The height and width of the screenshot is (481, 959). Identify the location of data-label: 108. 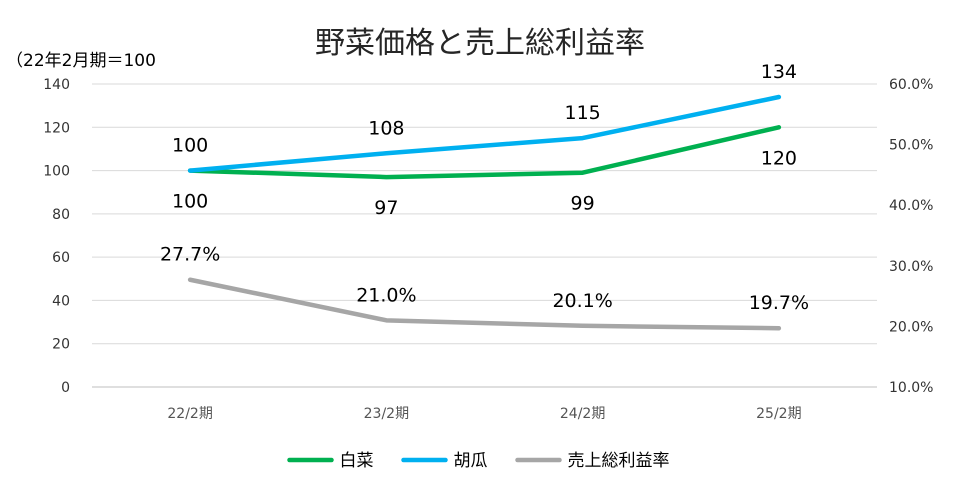
(386, 128).